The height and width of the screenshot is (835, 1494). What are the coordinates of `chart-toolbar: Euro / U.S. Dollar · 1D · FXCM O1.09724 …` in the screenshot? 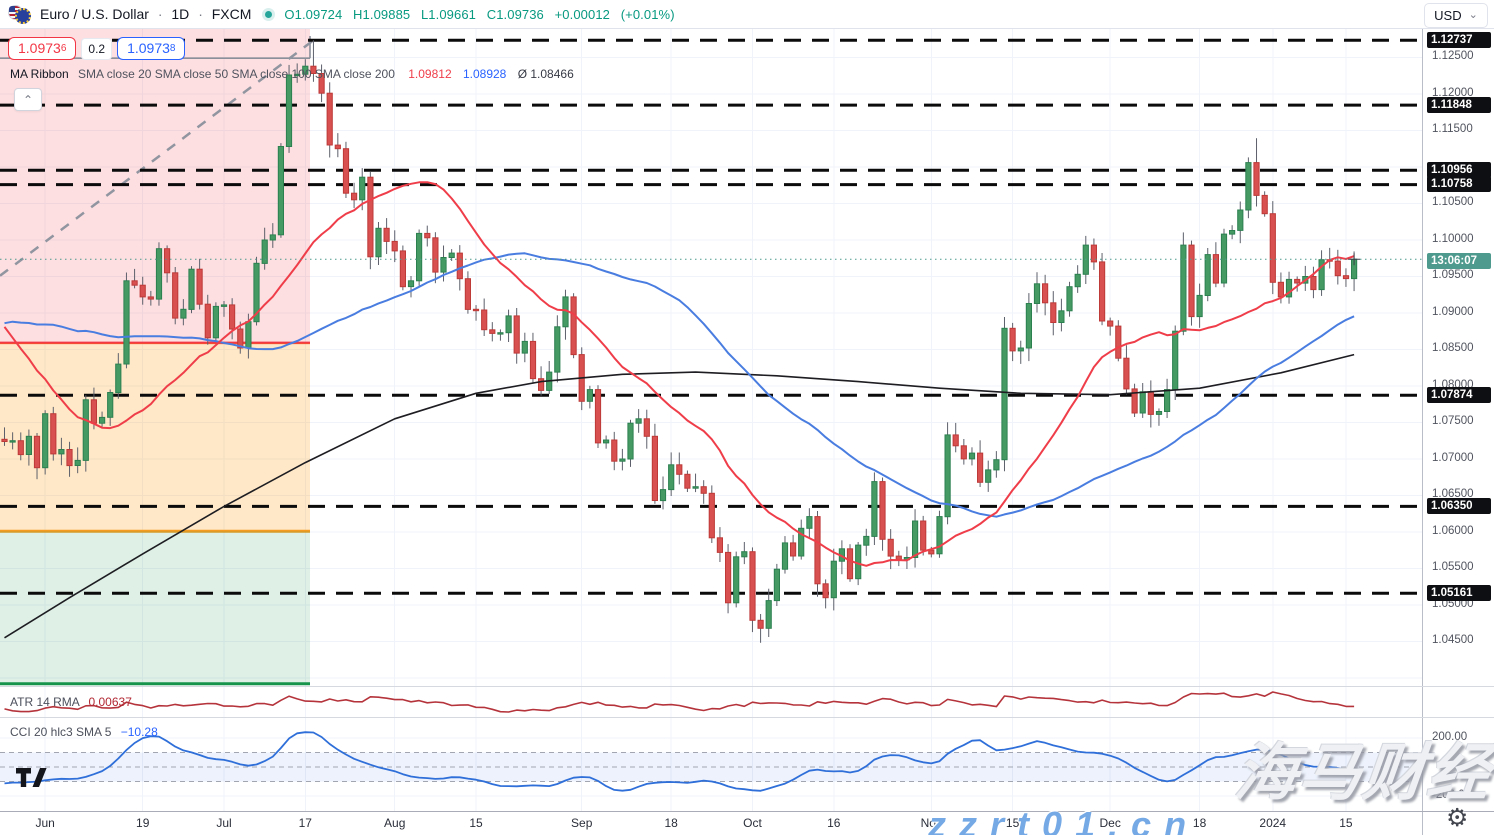 It's located at (747, 14).